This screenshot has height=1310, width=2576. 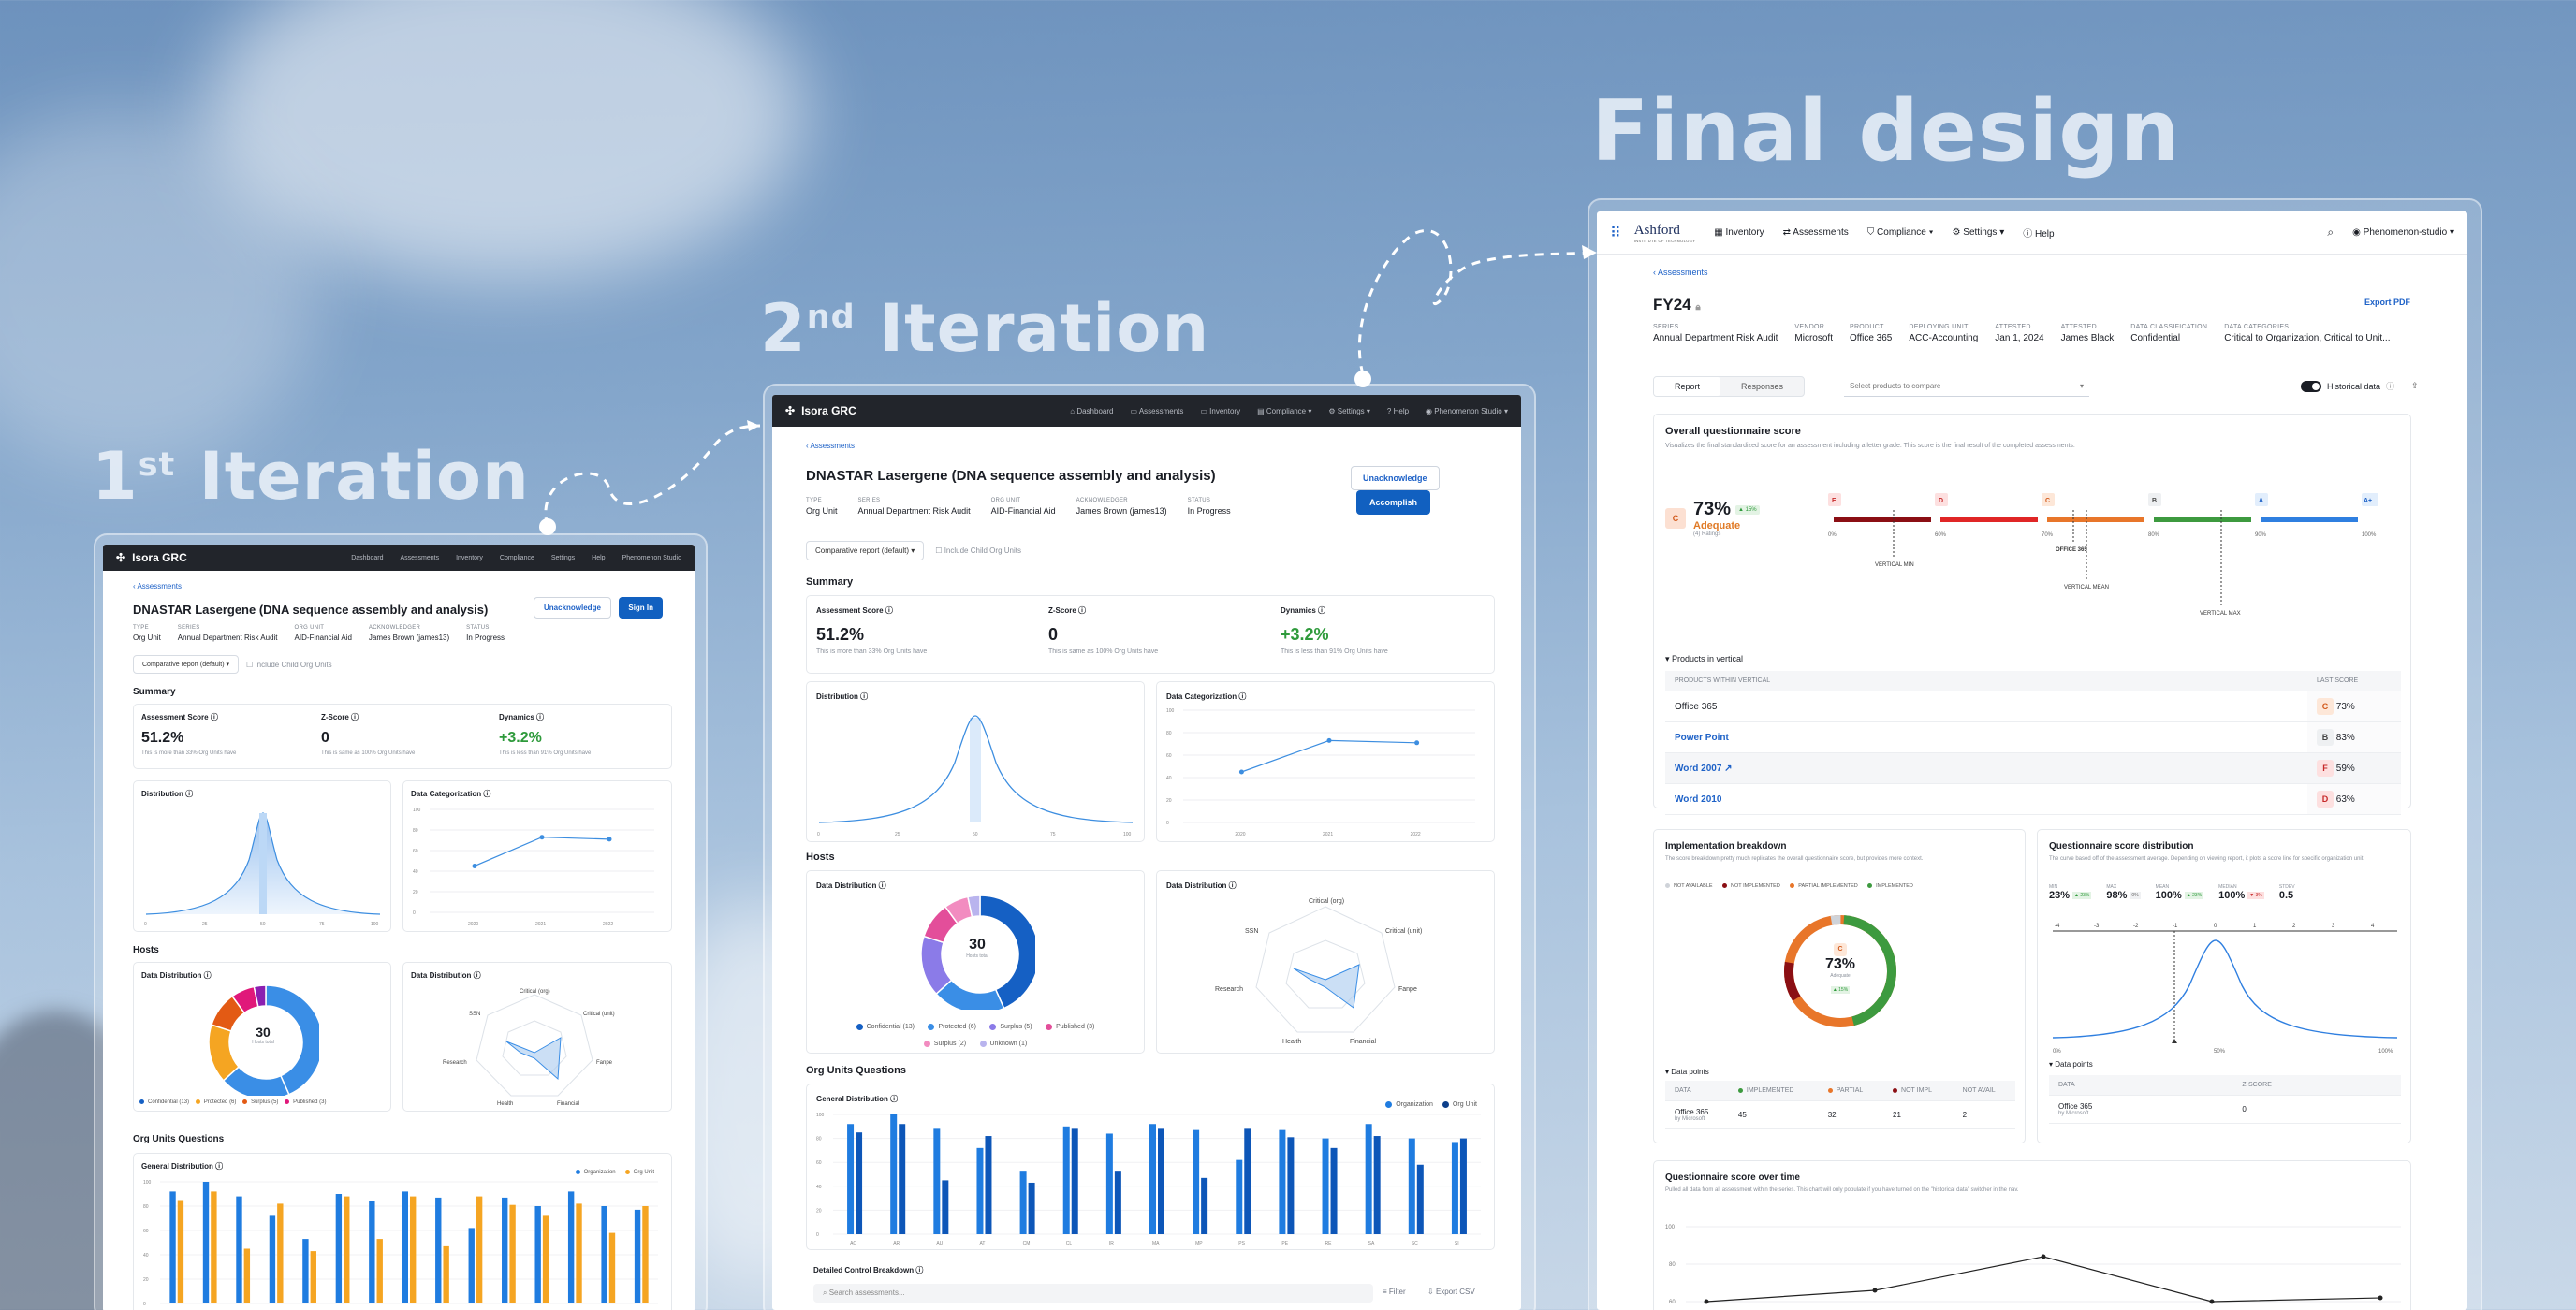 I want to click on nav-user: Phenomenon Studio, so click(x=651, y=557).